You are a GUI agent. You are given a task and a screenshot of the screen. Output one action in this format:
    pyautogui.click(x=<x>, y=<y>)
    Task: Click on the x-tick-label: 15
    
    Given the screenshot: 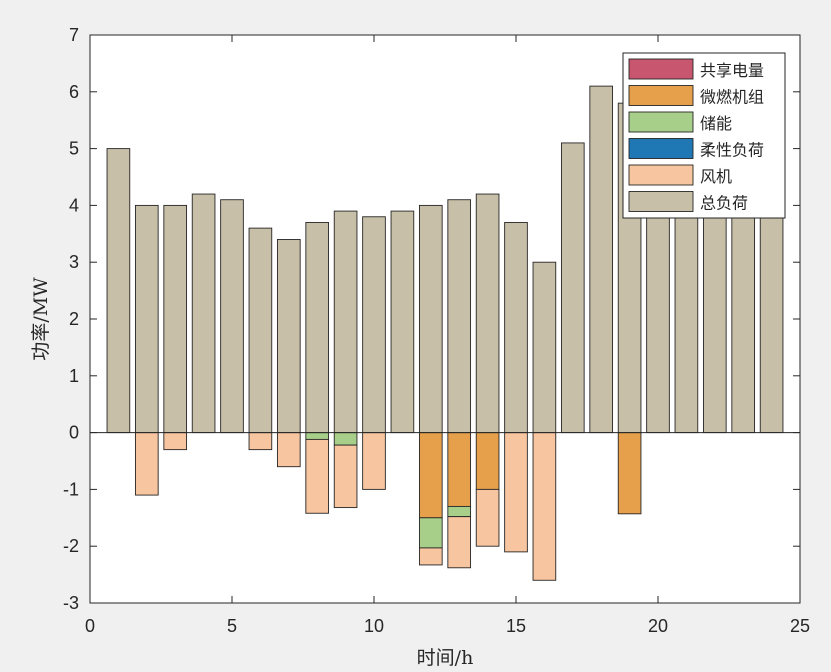 What is the action you would take?
    pyautogui.click(x=516, y=626)
    